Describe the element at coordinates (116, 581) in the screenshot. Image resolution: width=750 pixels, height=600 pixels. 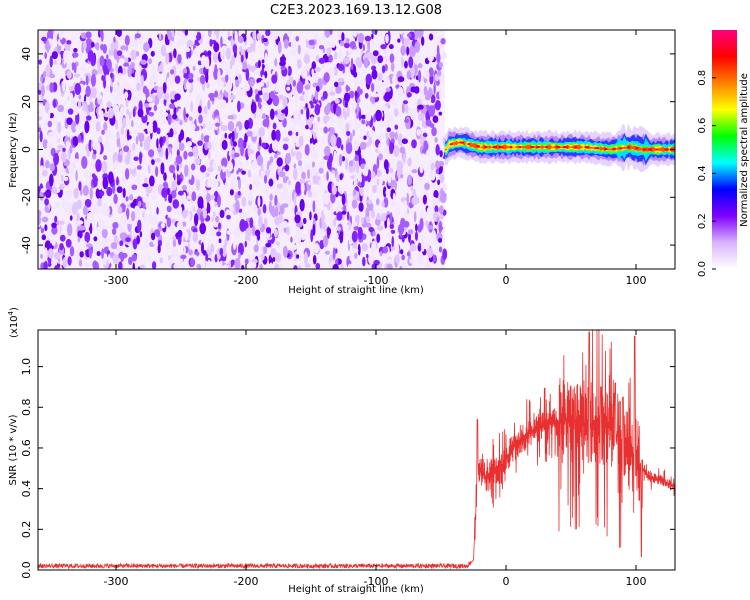
I see `x-tick-label: -300` at that location.